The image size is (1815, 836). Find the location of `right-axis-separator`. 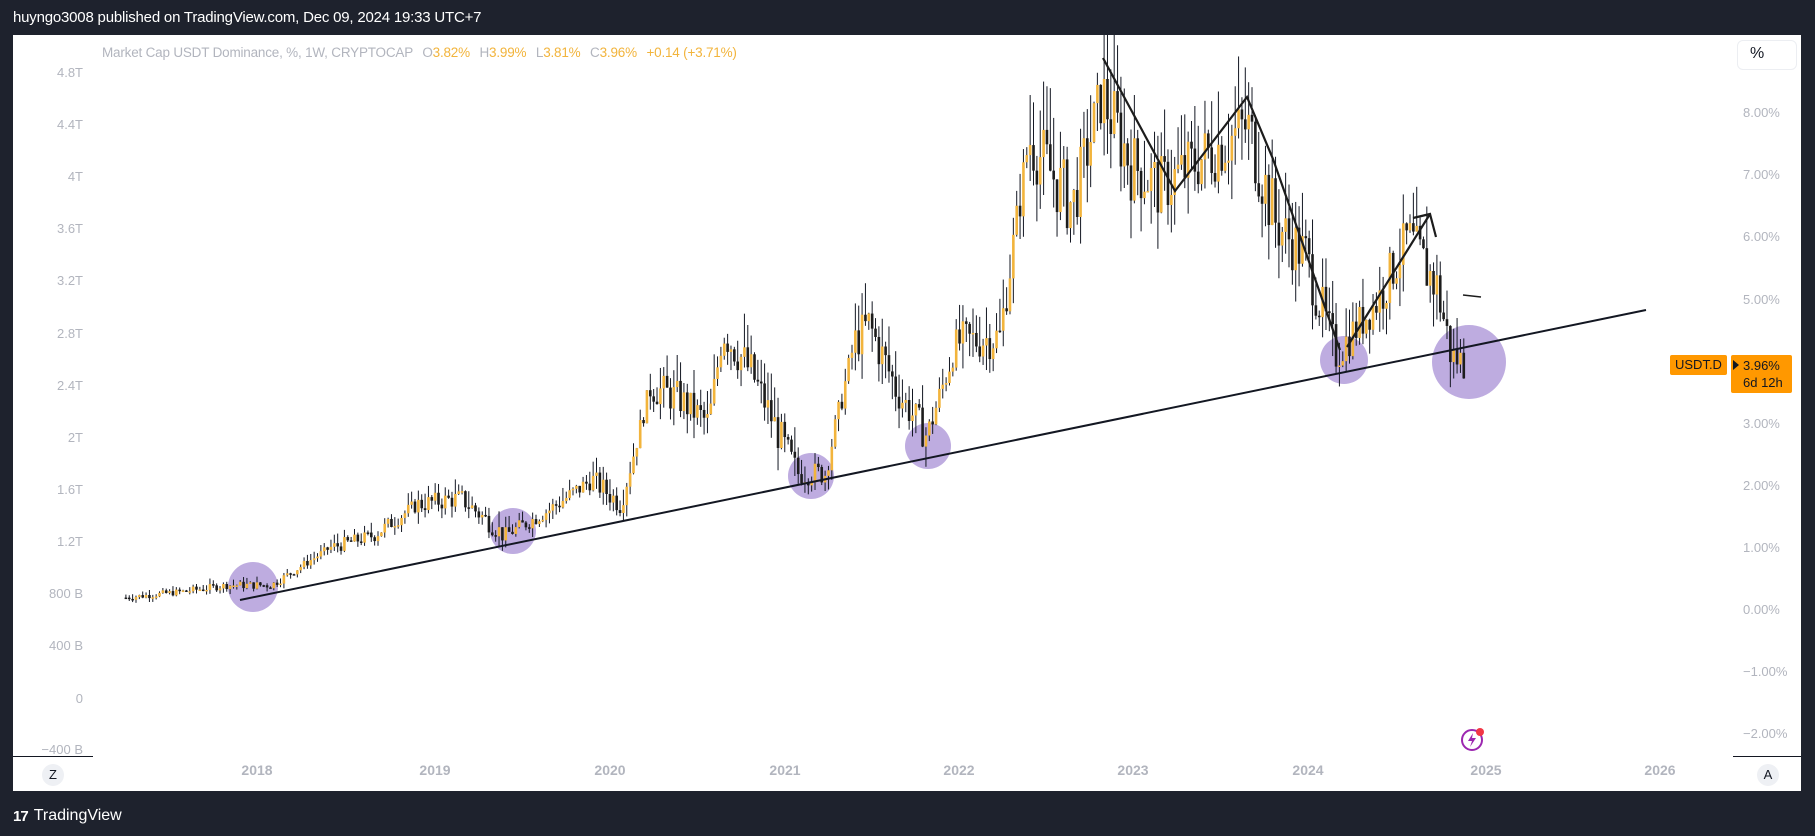

right-axis-separator is located at coordinates (1767, 756).